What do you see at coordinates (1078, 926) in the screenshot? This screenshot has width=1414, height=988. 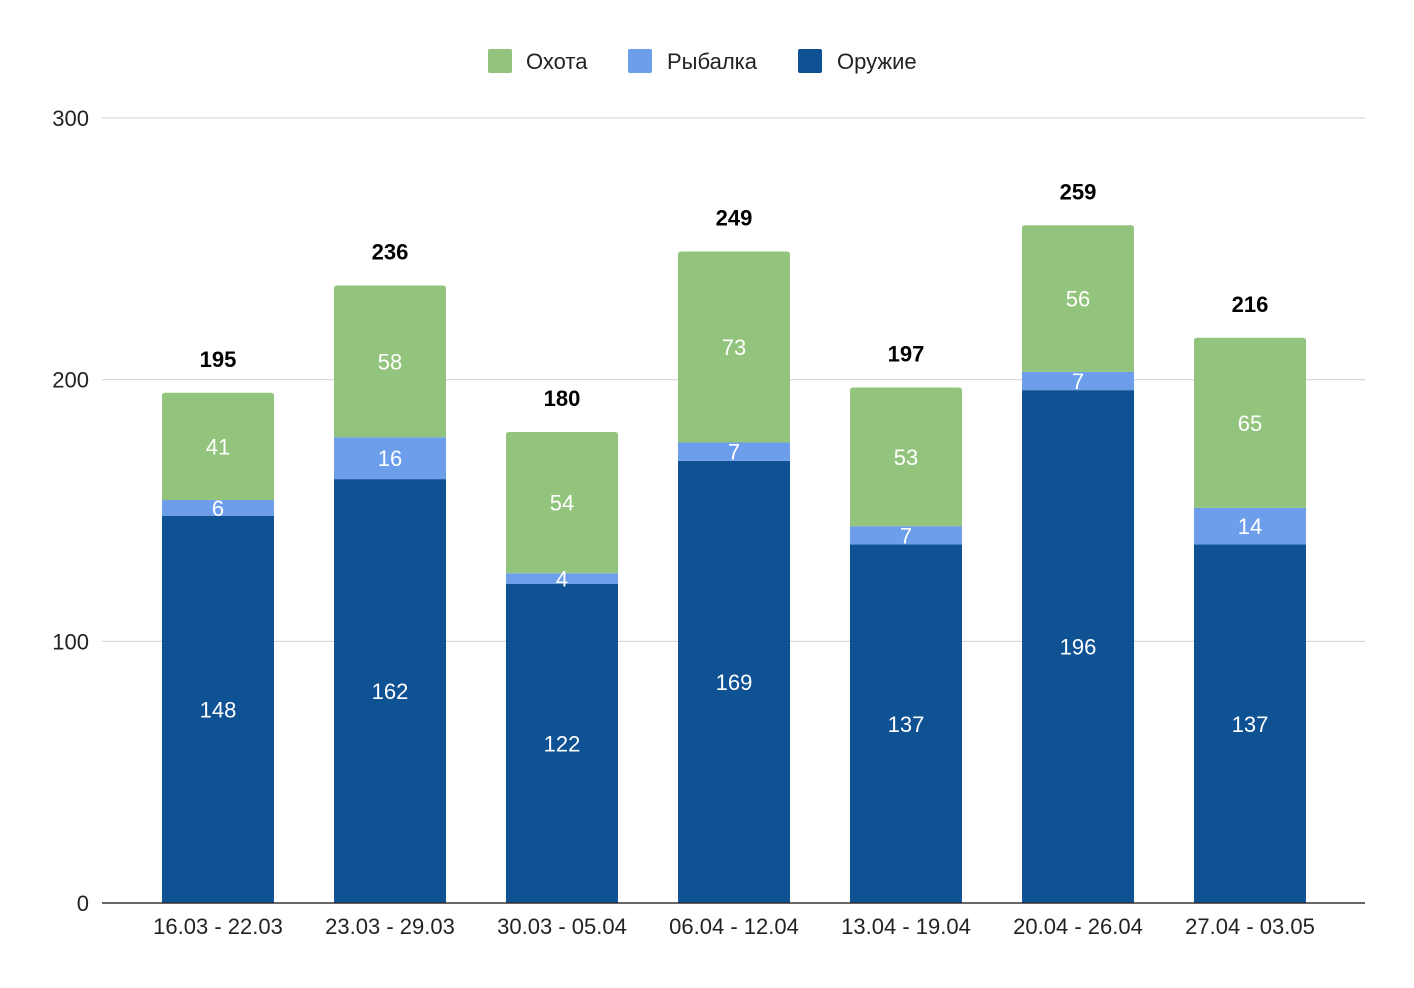 I see `x-tick-label: 20.04 - 26.04` at bounding box center [1078, 926].